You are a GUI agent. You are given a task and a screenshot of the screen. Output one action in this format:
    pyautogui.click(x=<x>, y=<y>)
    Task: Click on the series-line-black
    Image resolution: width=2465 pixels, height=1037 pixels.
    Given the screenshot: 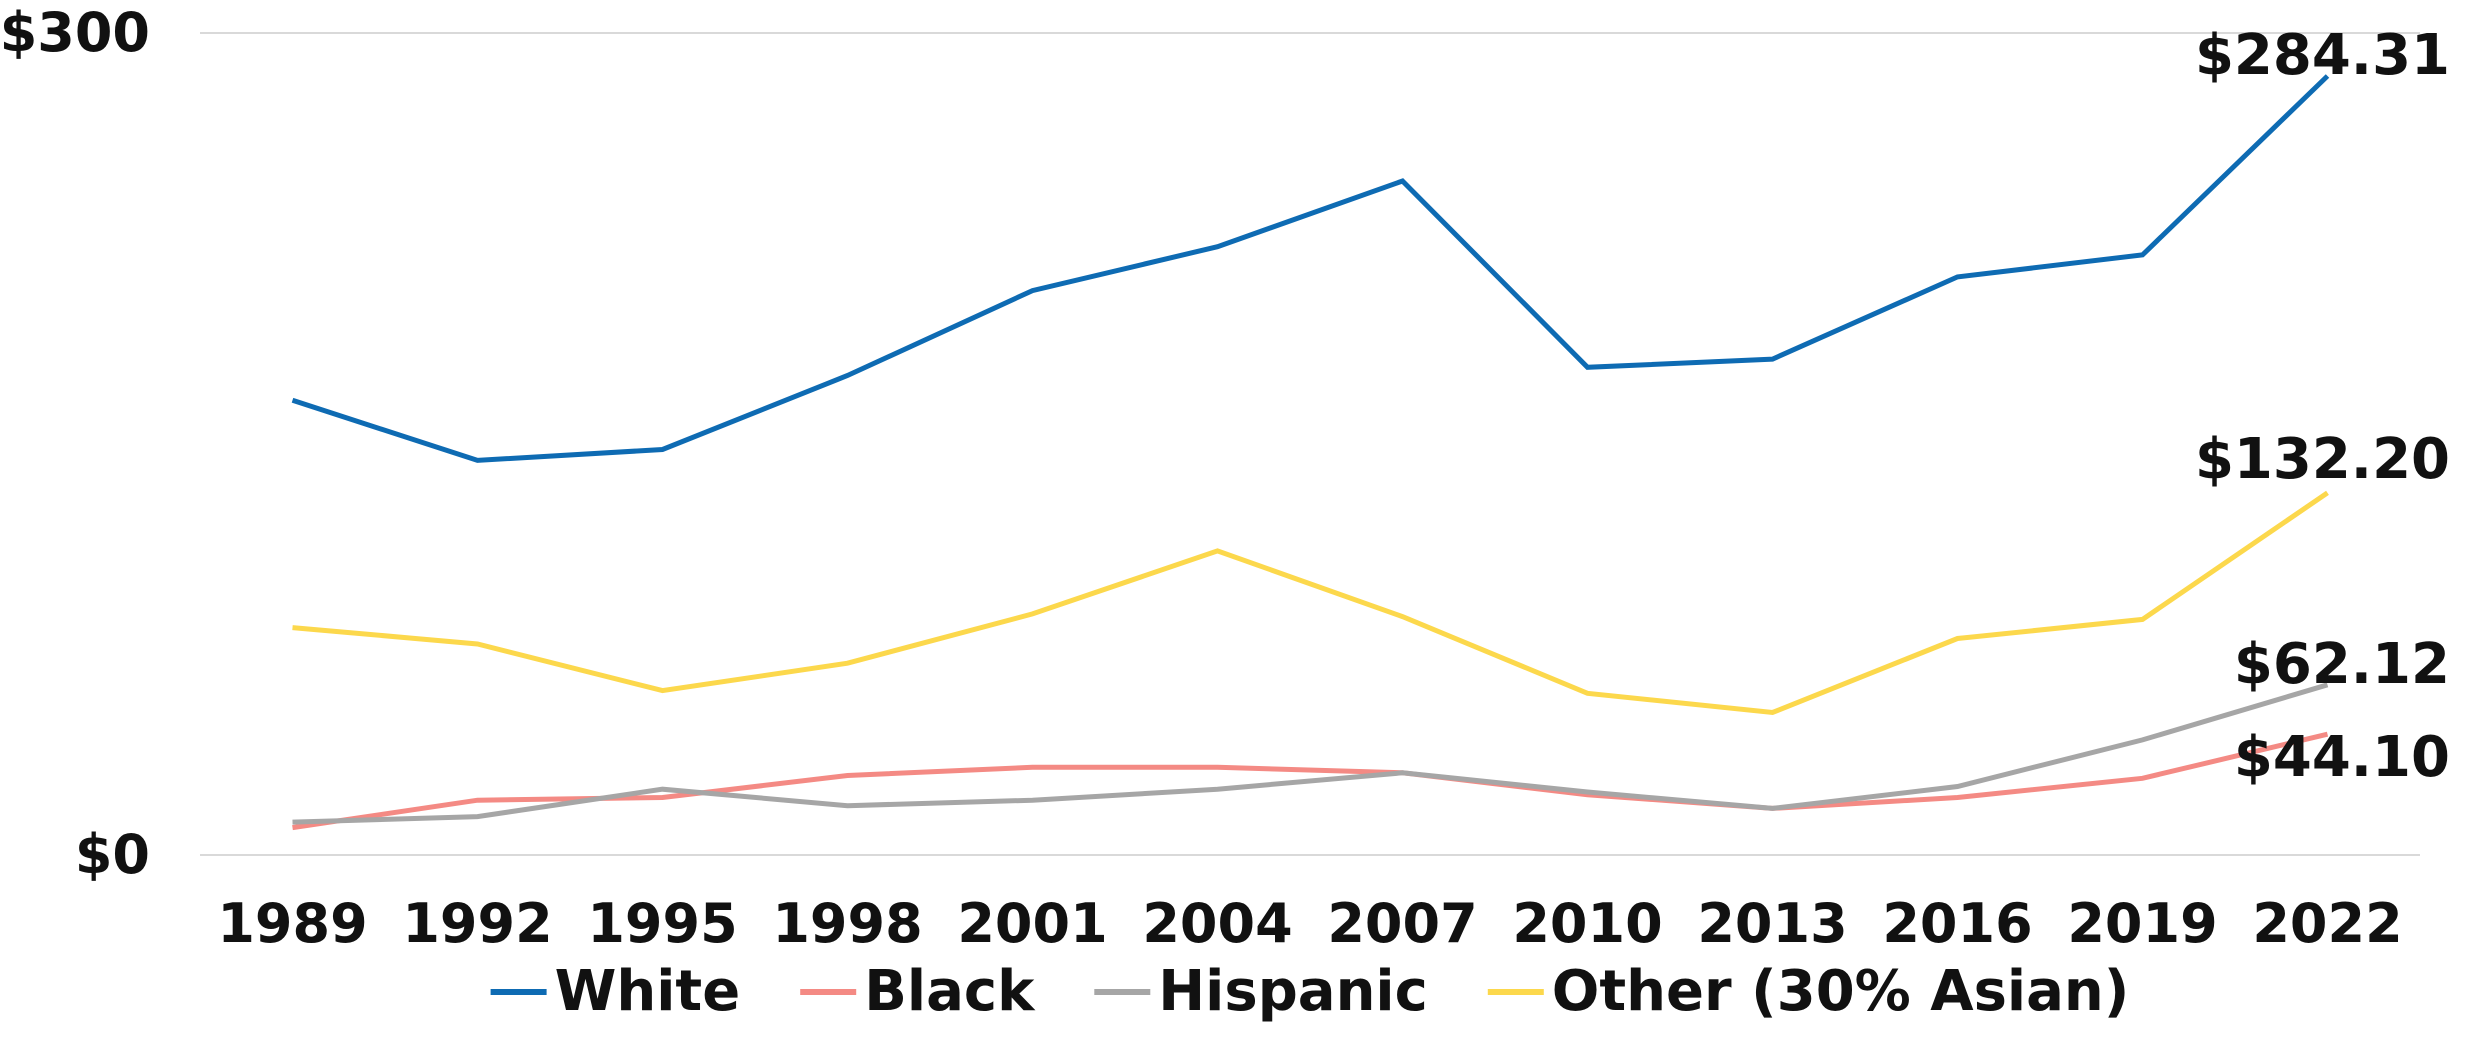 What is the action you would take?
    pyautogui.click(x=1310, y=781)
    